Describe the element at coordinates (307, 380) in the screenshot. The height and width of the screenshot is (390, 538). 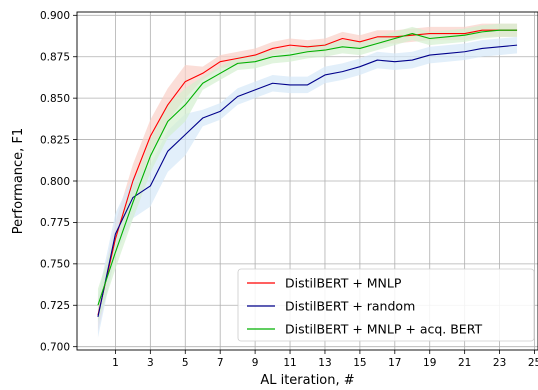
I see `x-axis-label: AL iteration, #` at that location.